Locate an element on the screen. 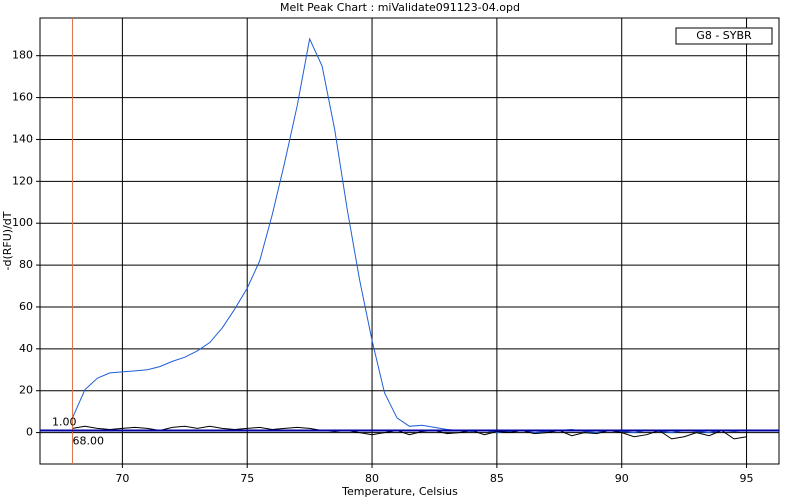  series-line is located at coordinates (409, 432).